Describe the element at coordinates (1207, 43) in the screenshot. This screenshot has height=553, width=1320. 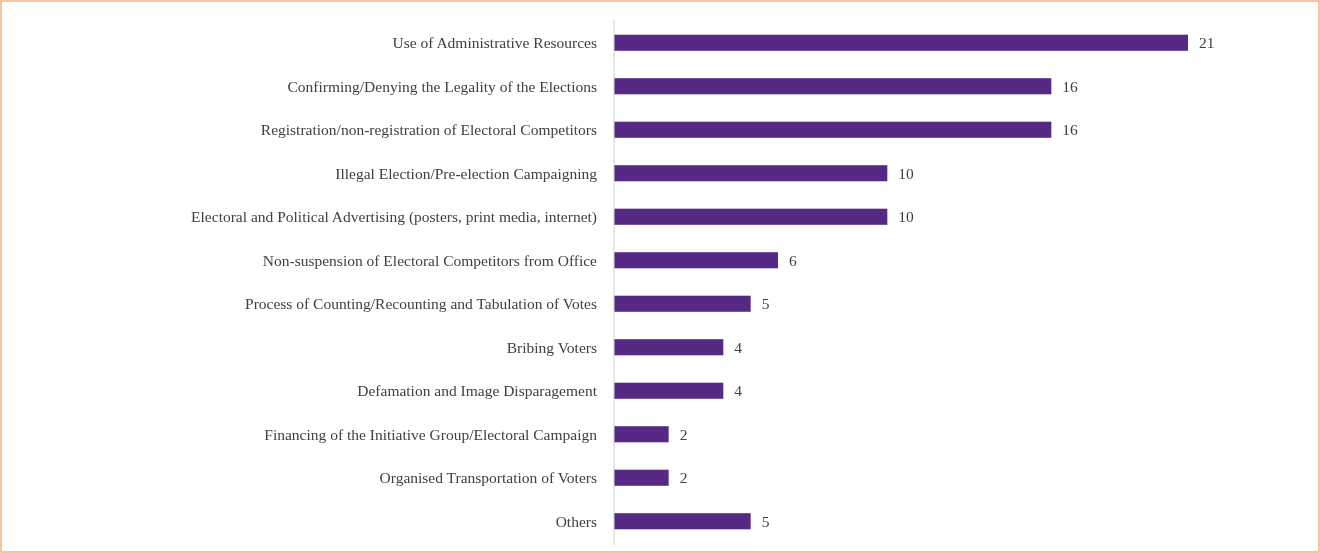
I see `data-label: 21` at that location.